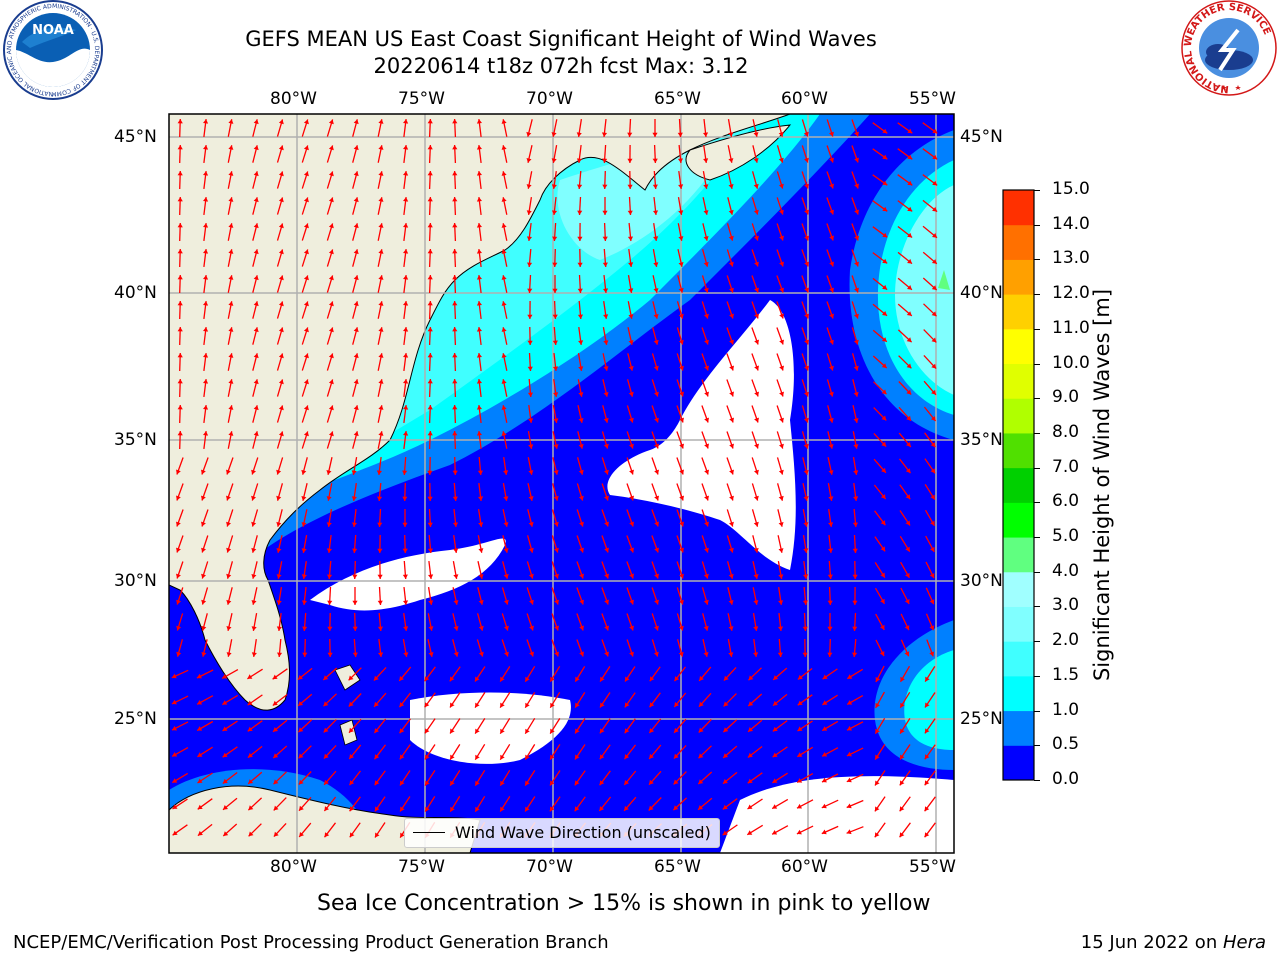  What do you see at coordinates (1071, 327) in the screenshot?
I see `colorbar-tick-label: 11.0` at bounding box center [1071, 327].